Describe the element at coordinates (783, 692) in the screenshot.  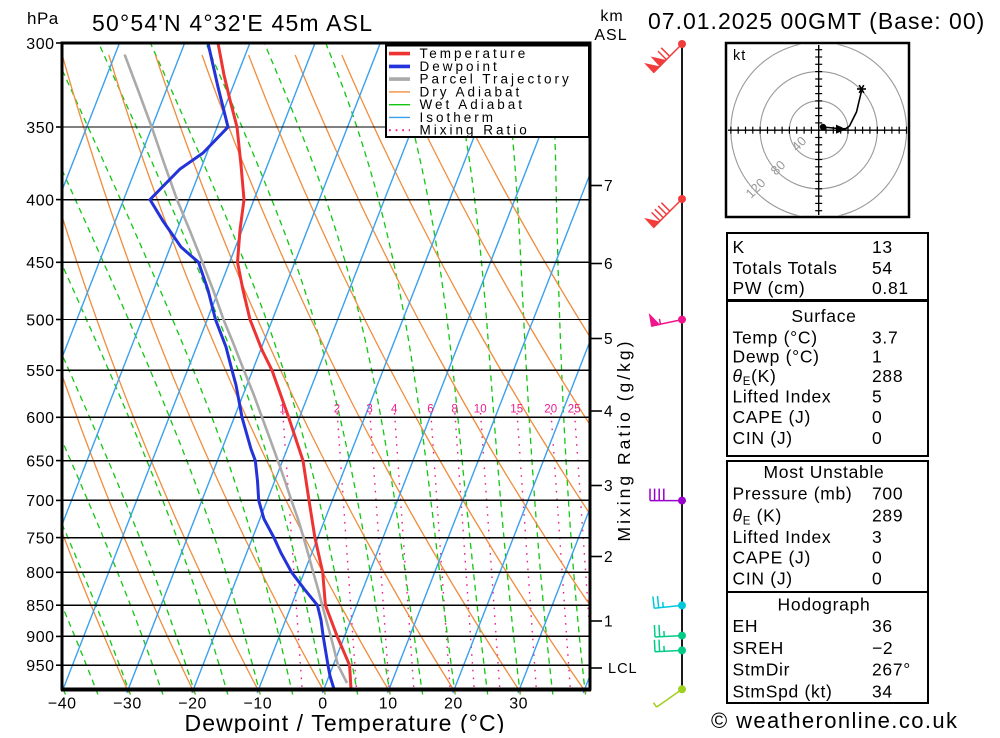
I see `svg-text: StmSpd (kt)` at that location.